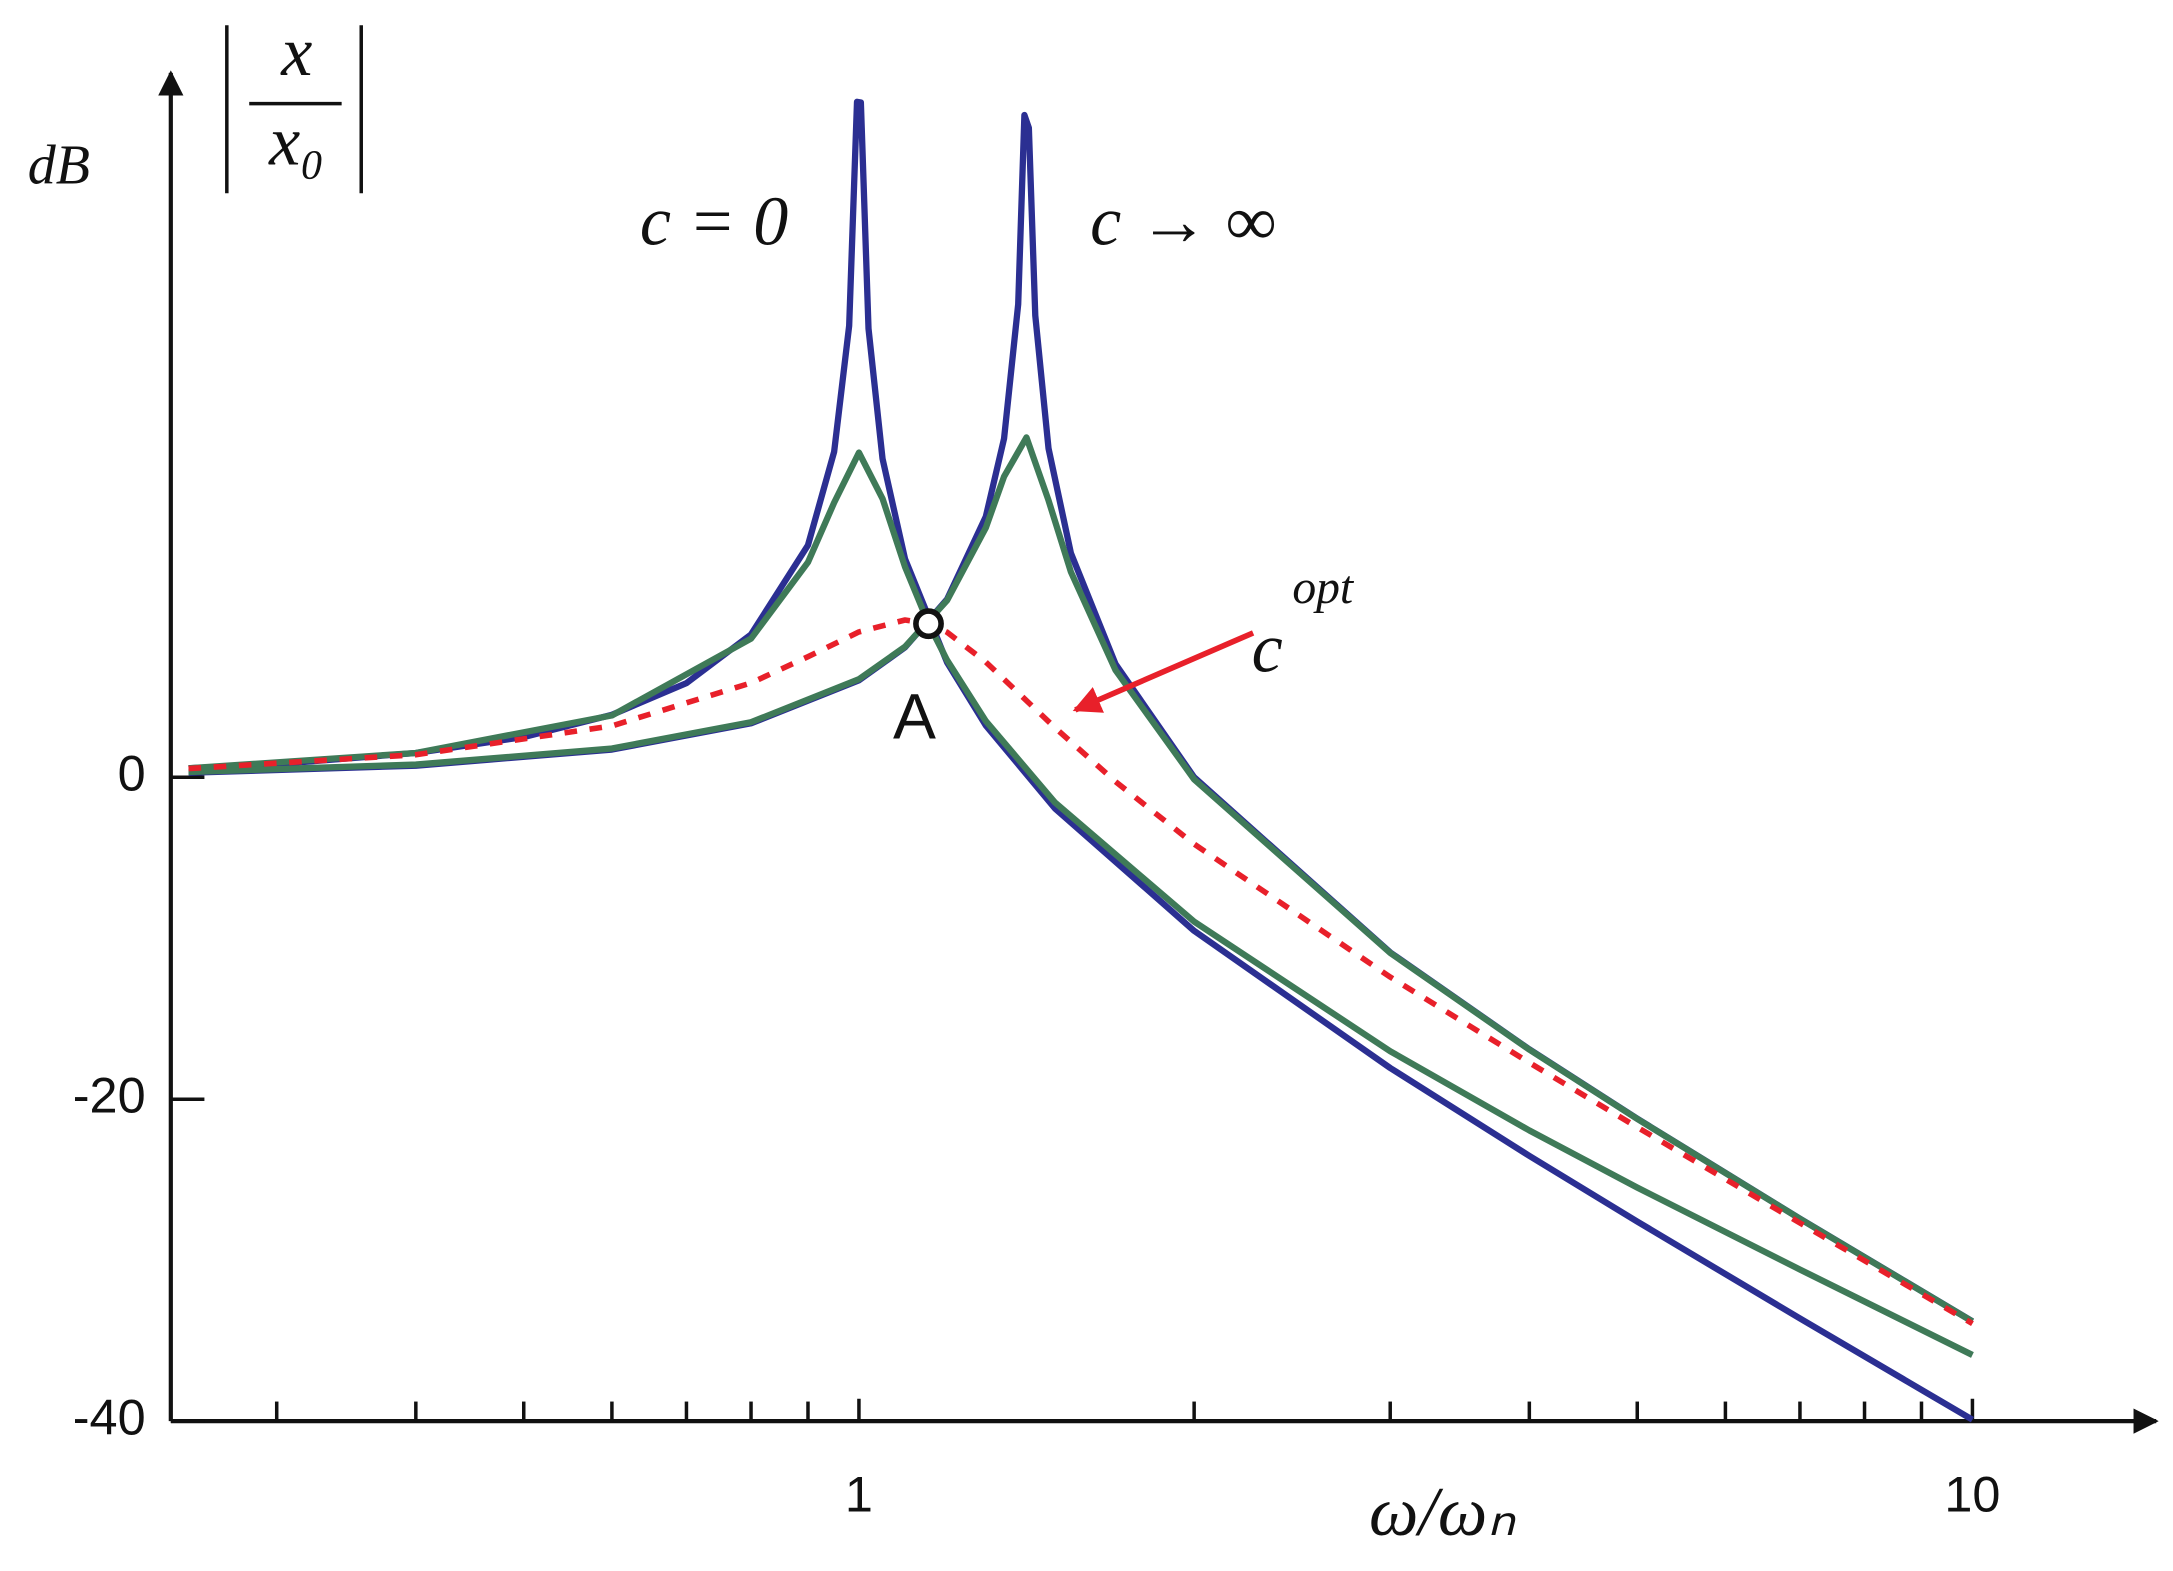  What do you see at coordinates (859, 1493) in the screenshot?
I see `x-tick-label: 1` at bounding box center [859, 1493].